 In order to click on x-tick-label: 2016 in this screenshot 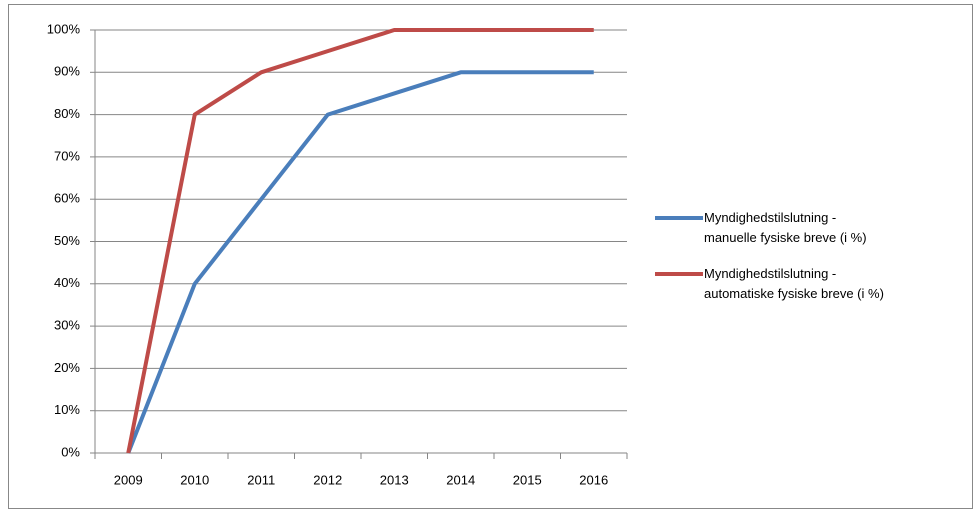, I will do `click(593, 479)`.